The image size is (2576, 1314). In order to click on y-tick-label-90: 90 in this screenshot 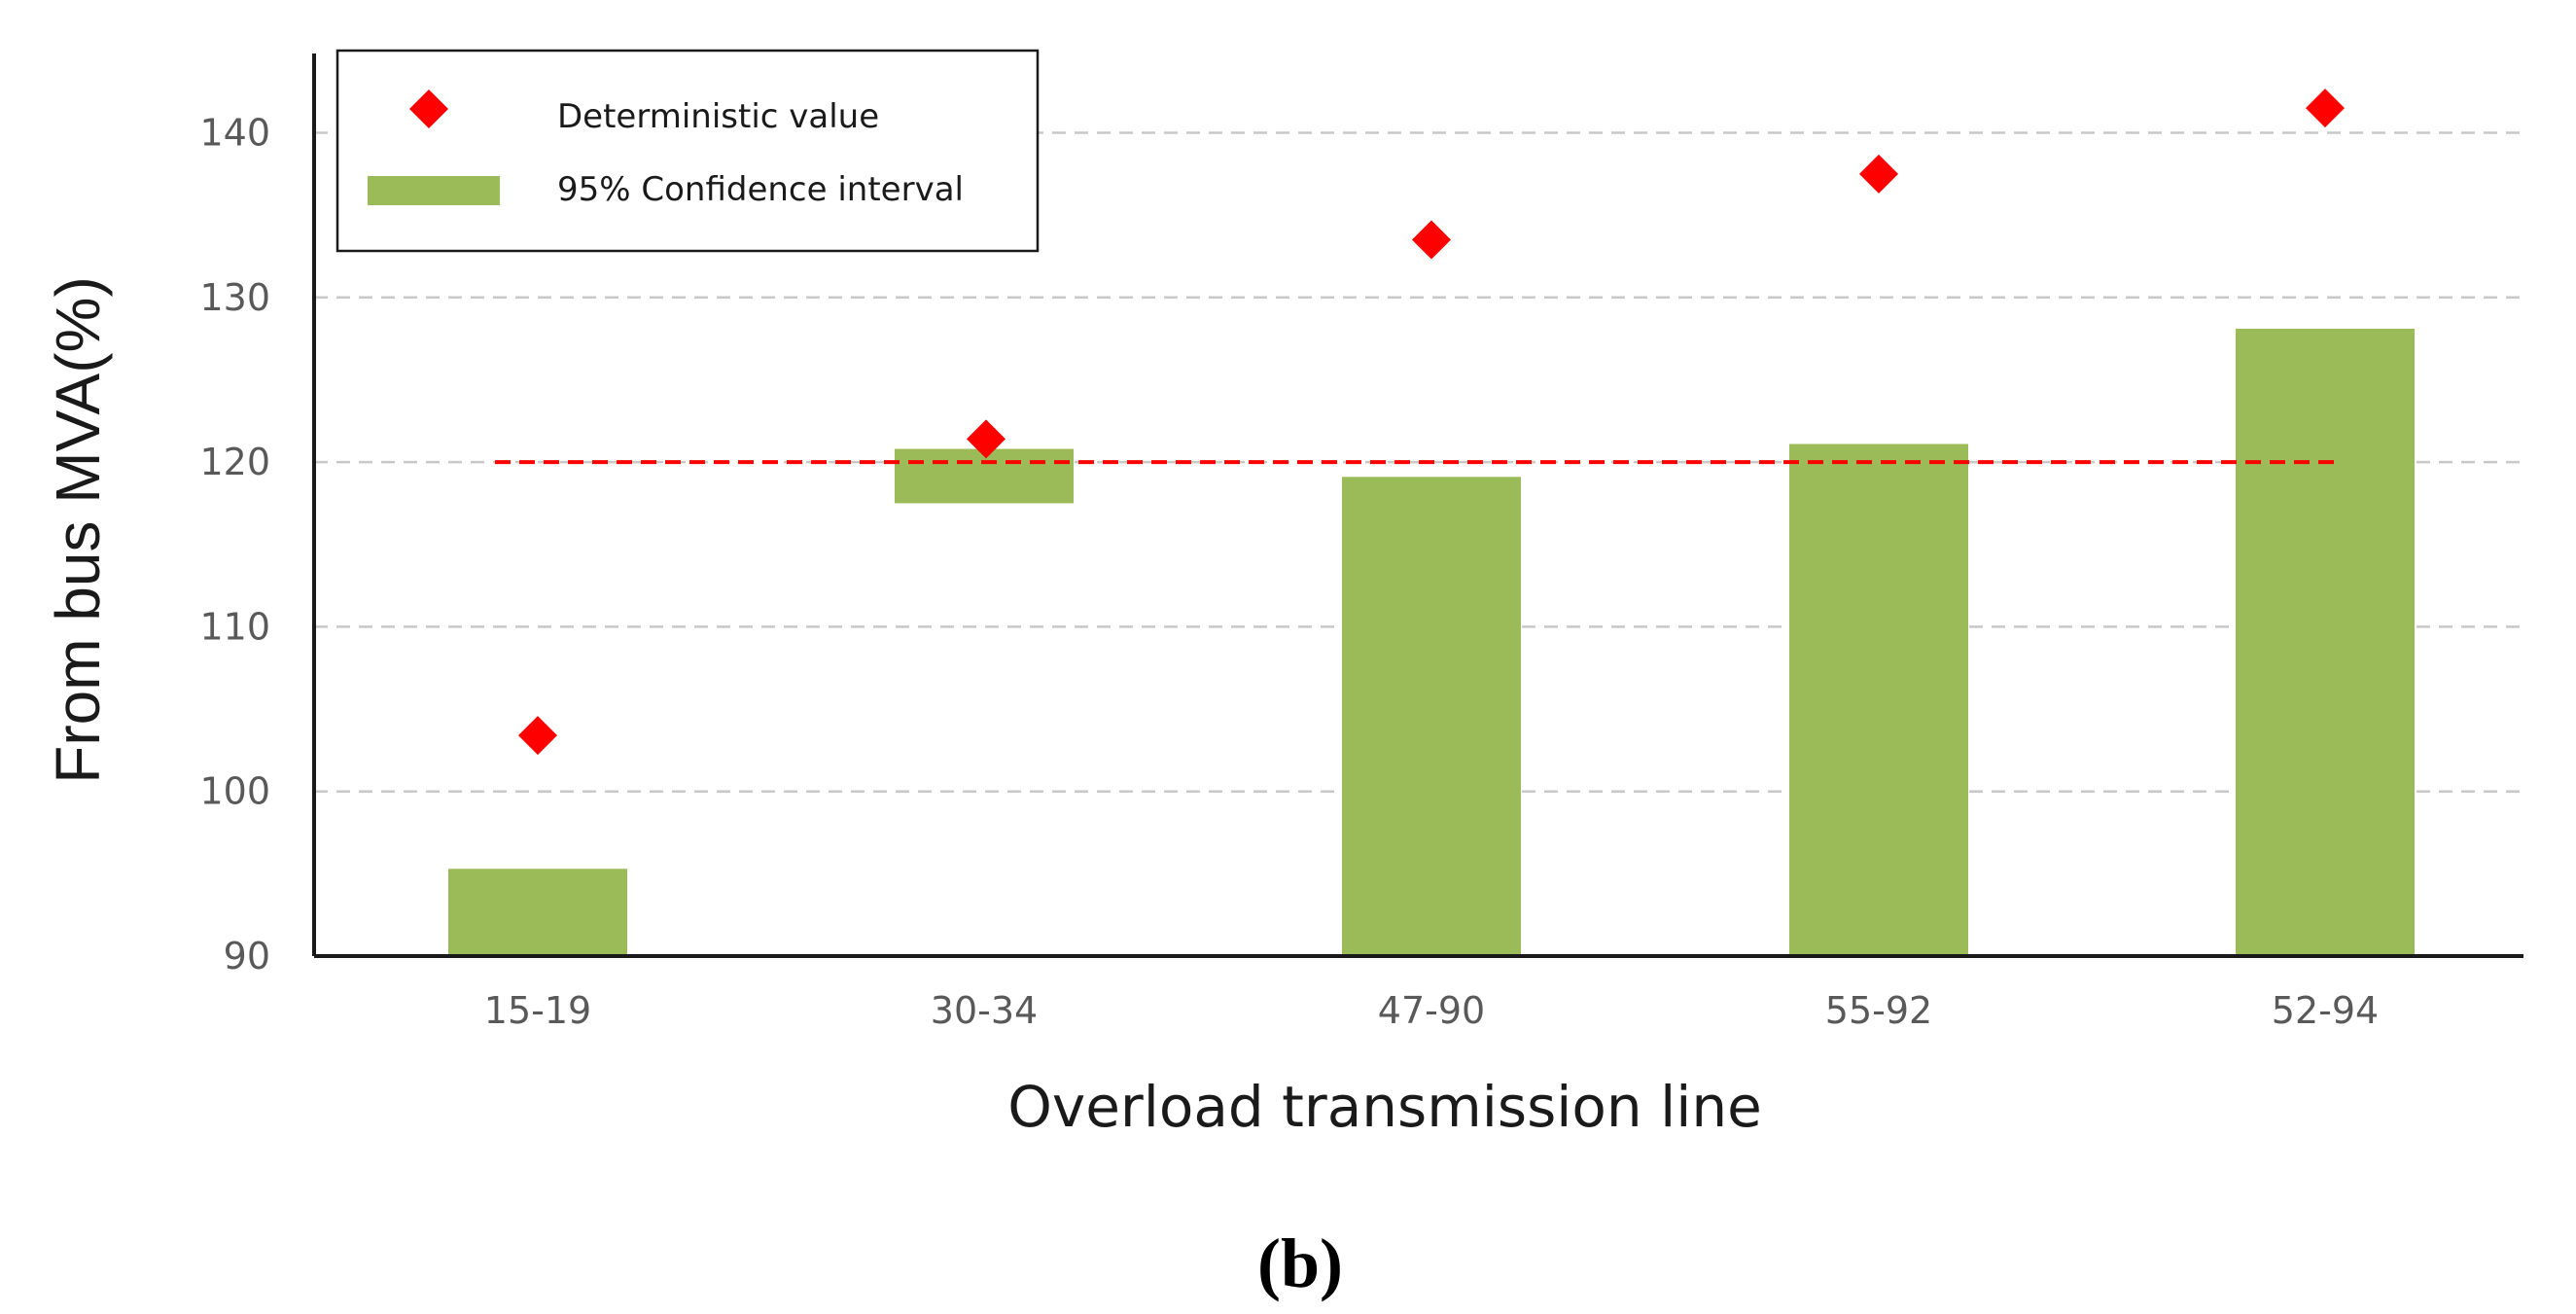, I will do `click(247, 956)`.